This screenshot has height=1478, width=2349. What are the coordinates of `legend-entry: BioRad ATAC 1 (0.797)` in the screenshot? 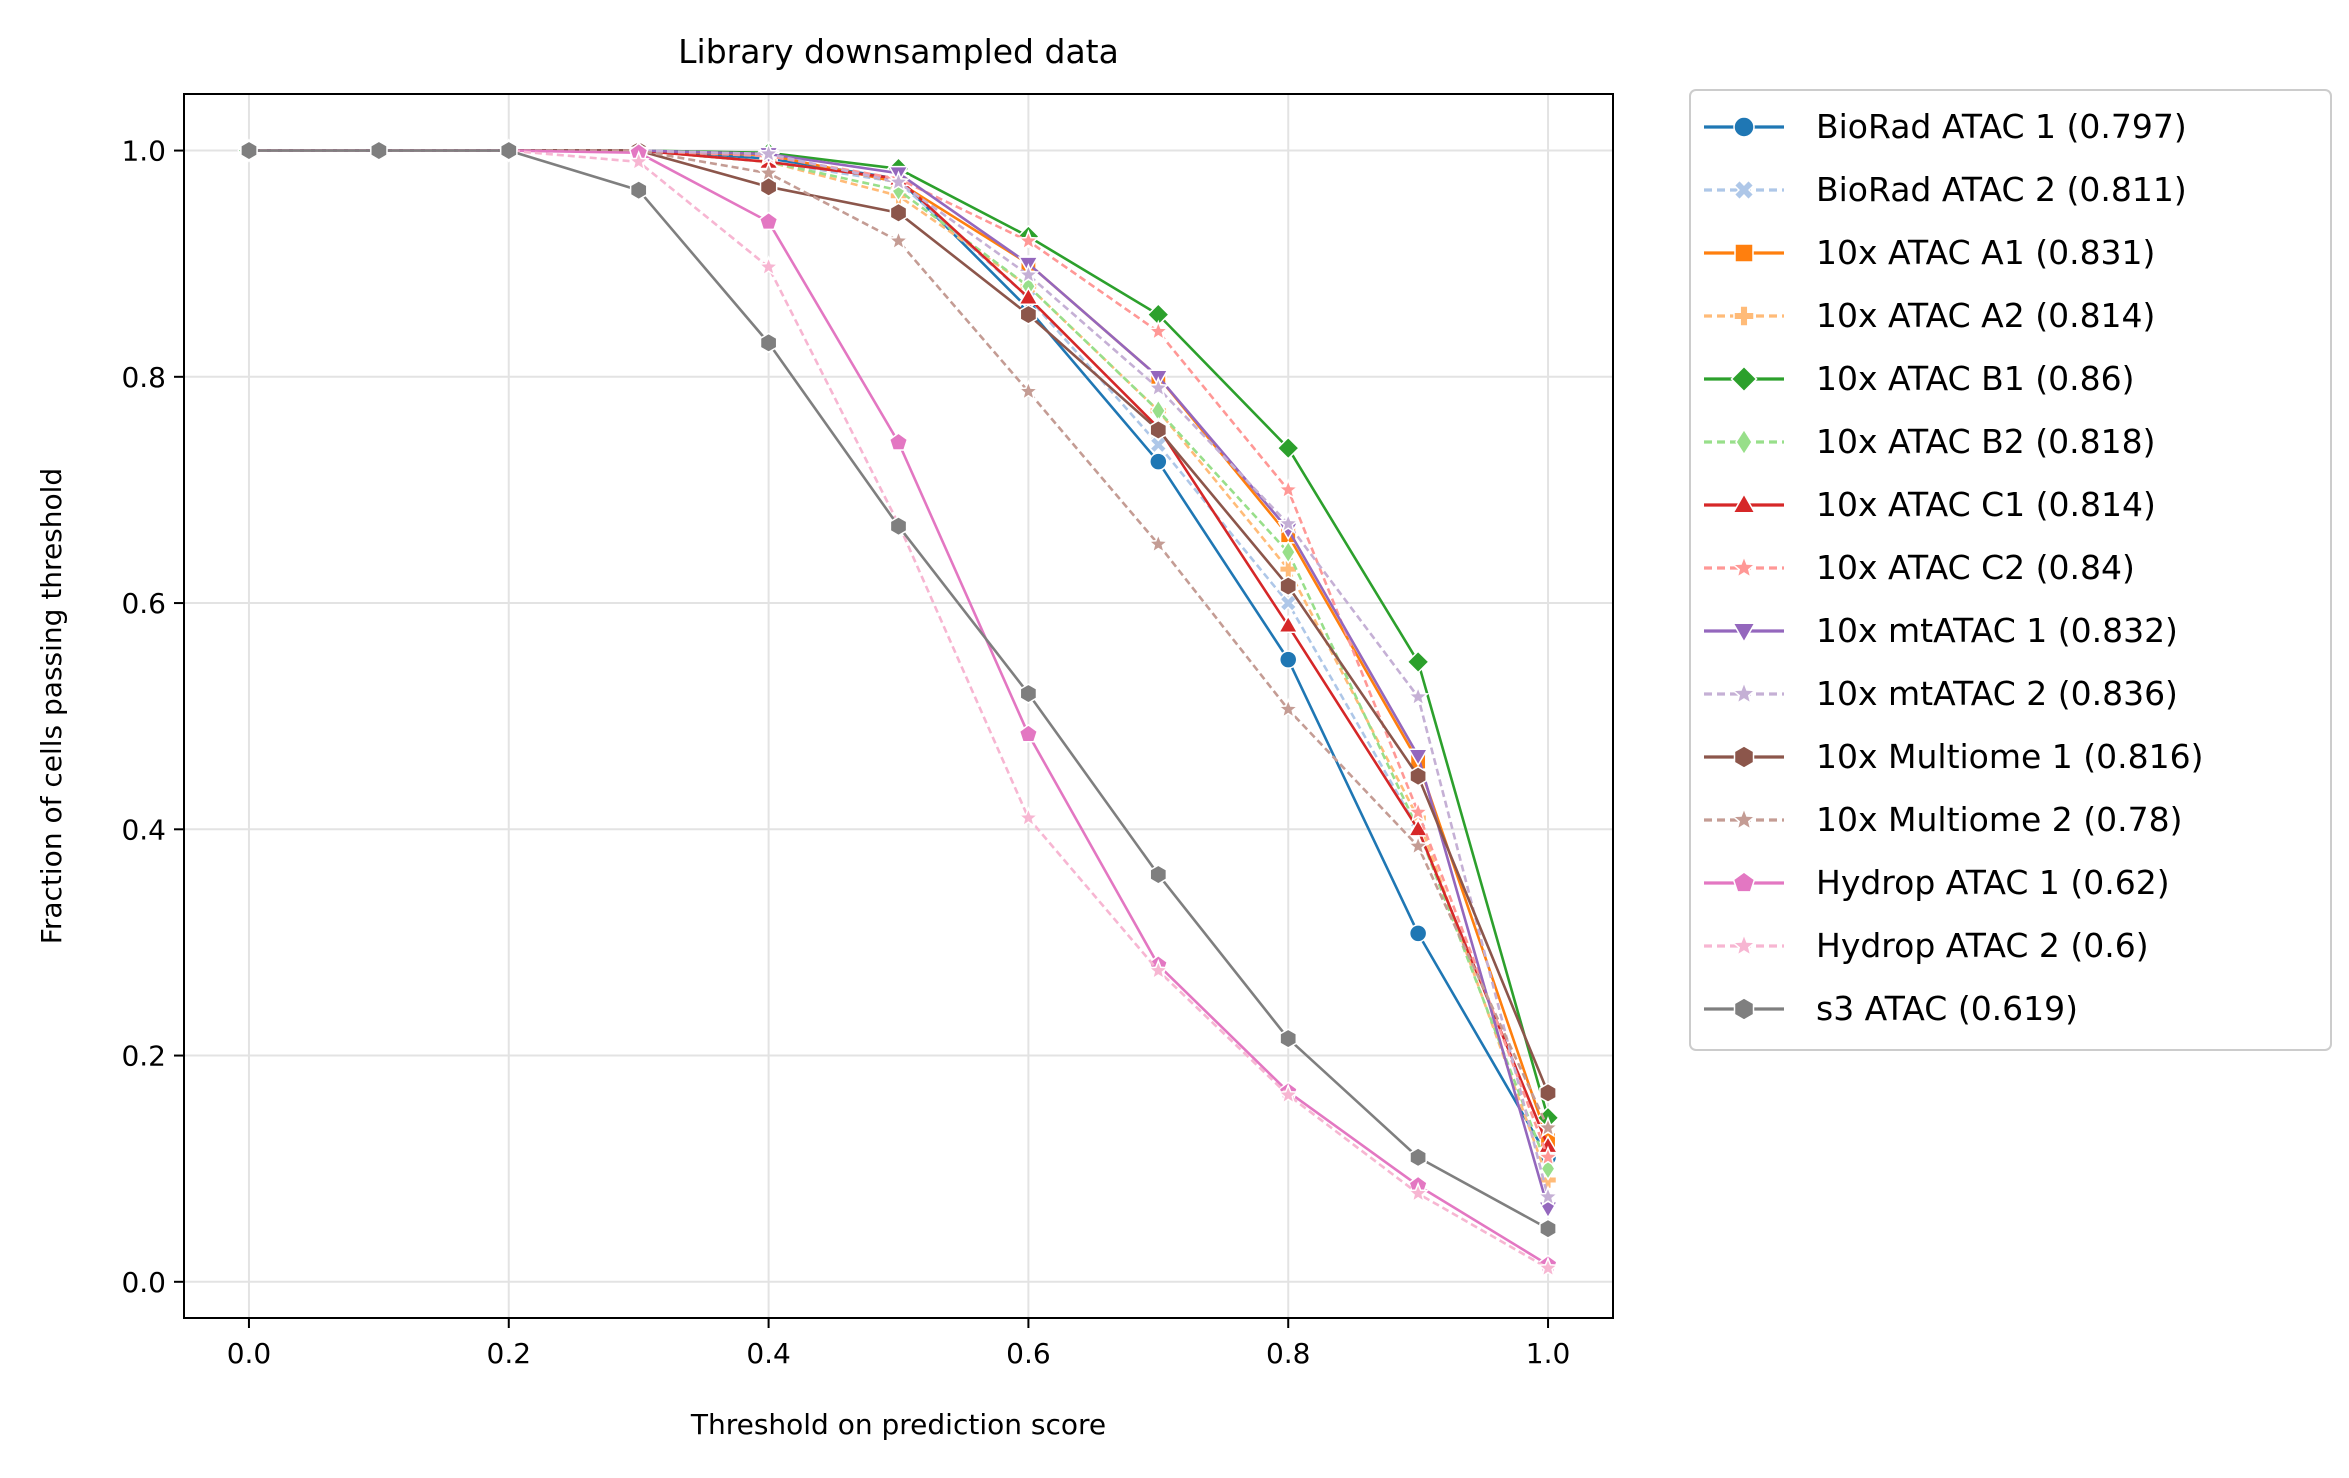 It's located at (1945, 126).